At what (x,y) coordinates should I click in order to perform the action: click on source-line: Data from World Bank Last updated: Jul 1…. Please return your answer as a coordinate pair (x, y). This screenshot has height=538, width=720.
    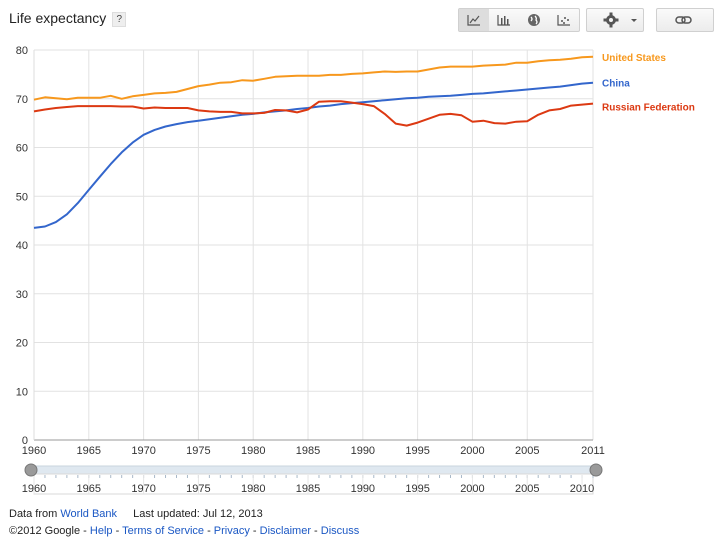
    Looking at the image, I should click on (136, 514).